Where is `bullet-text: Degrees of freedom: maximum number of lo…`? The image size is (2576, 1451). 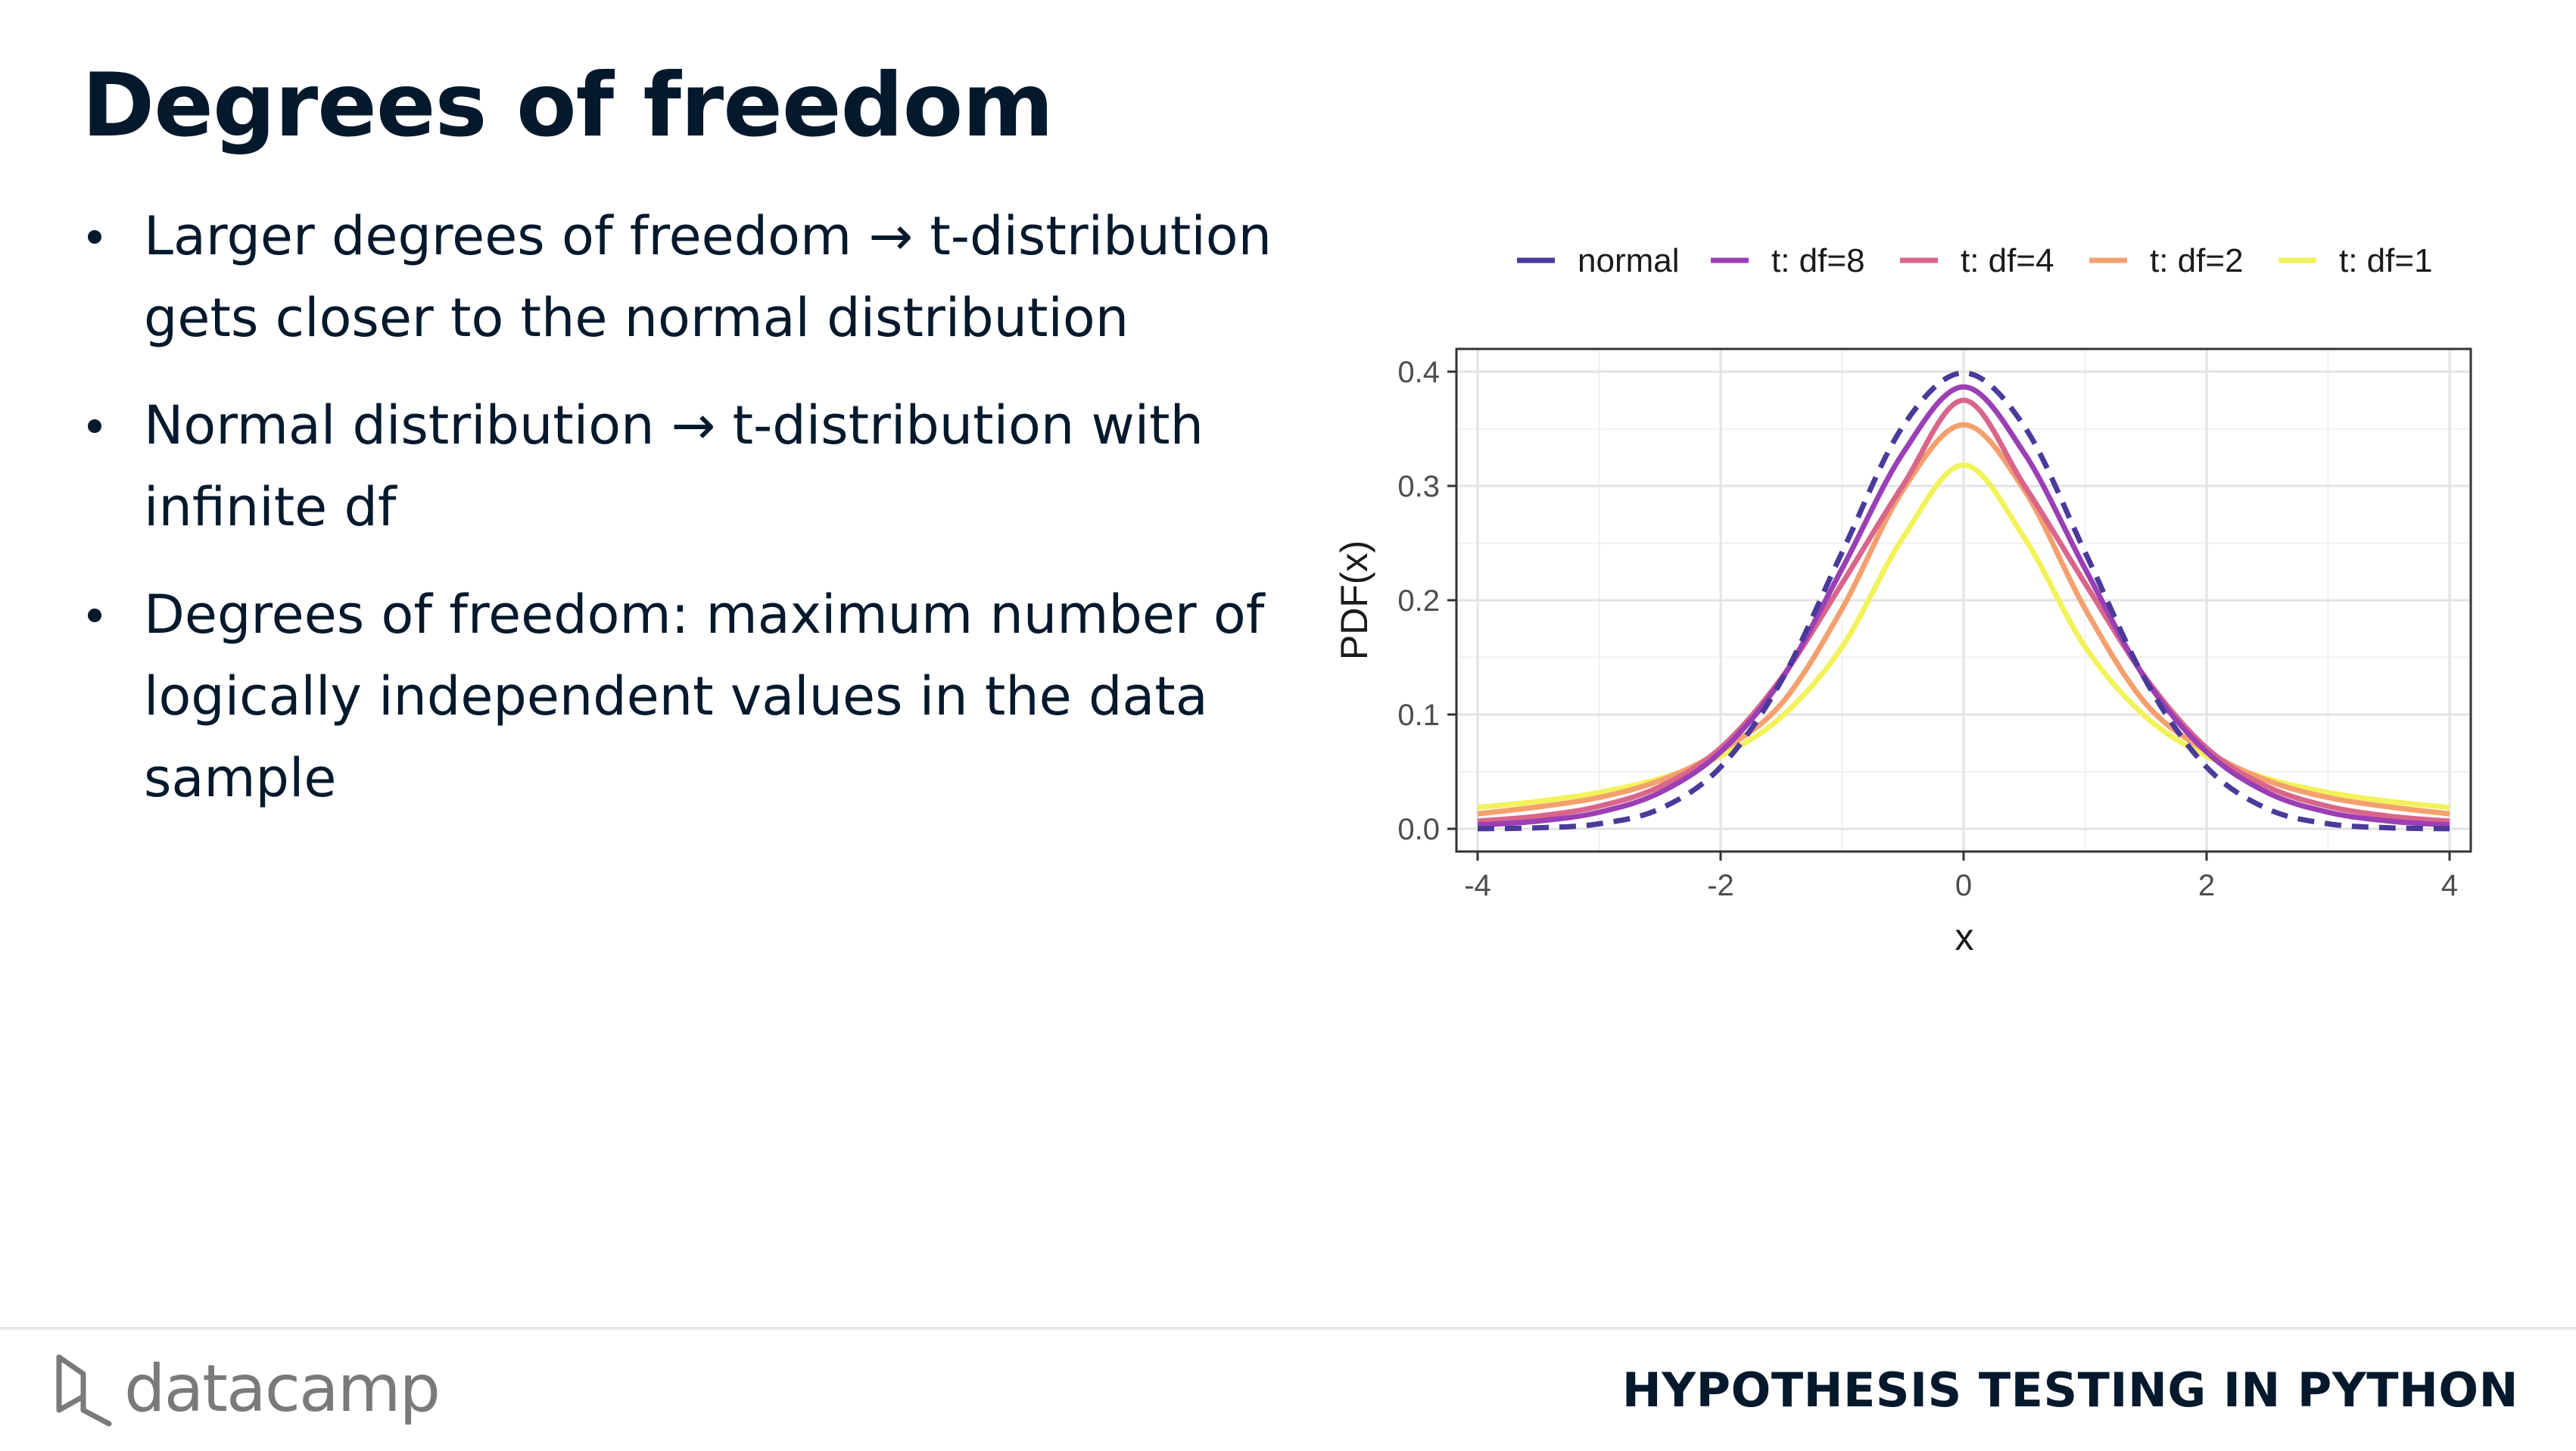 bullet-text: Degrees of freedom: maximum number of lo… is located at coordinates (704, 696).